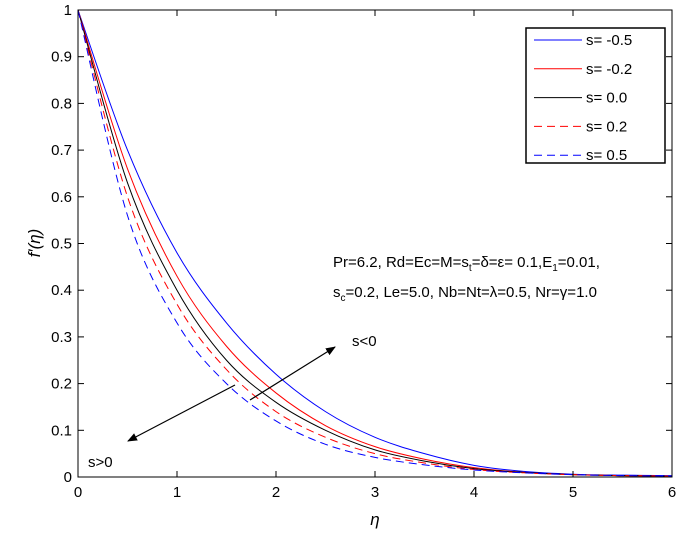 This screenshot has height=542, width=691. Describe the element at coordinates (375, 492) in the screenshot. I see `x-tick-label: 3` at that location.